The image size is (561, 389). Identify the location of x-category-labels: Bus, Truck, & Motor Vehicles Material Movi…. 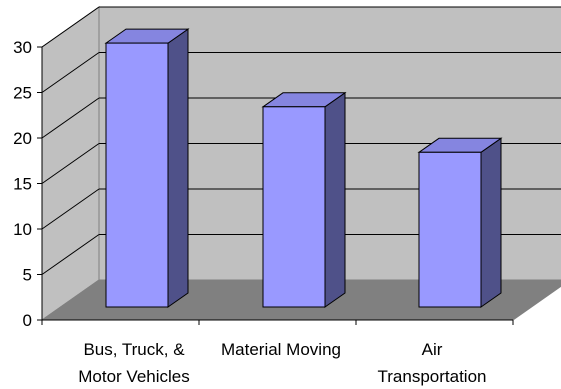
(282, 363).